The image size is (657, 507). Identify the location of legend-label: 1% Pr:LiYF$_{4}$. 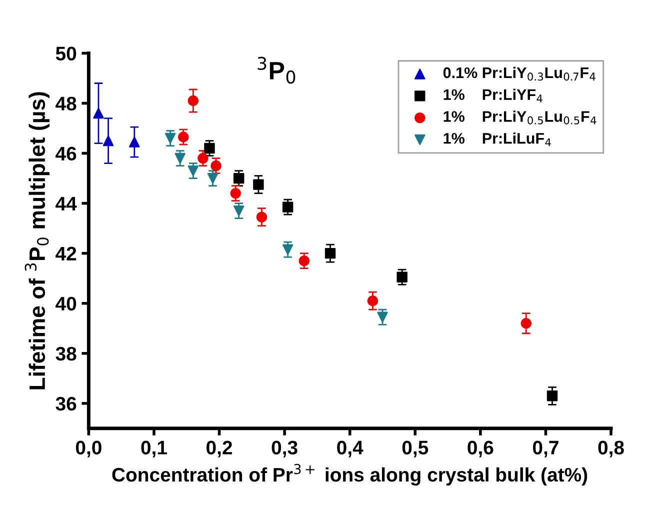
(493, 95).